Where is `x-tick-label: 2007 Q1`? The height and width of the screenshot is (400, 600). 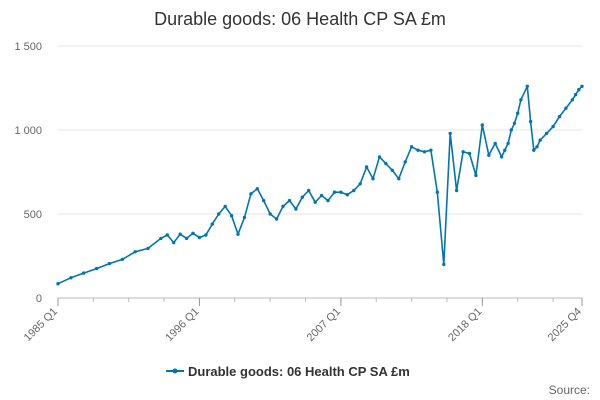 x-tick-label: 2007 Q1 is located at coordinates (324, 325).